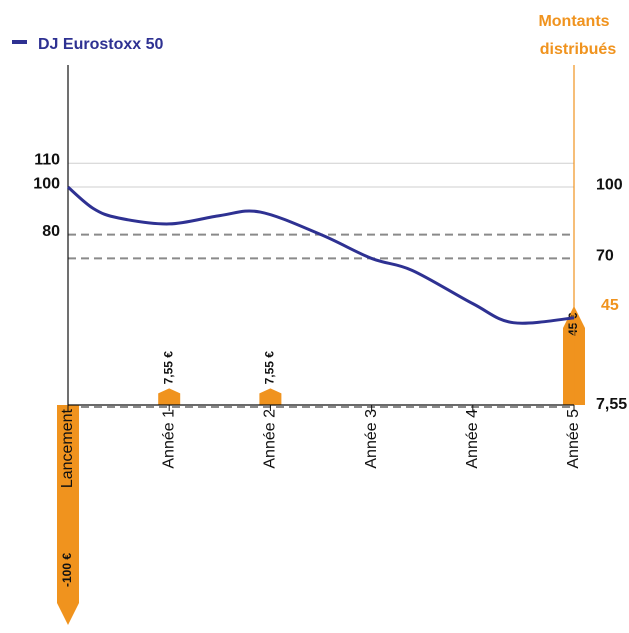 Image resolution: width=629 pixels, height=633 pixels. What do you see at coordinates (573, 21) in the screenshot?
I see `right-axis-label: Montants` at bounding box center [573, 21].